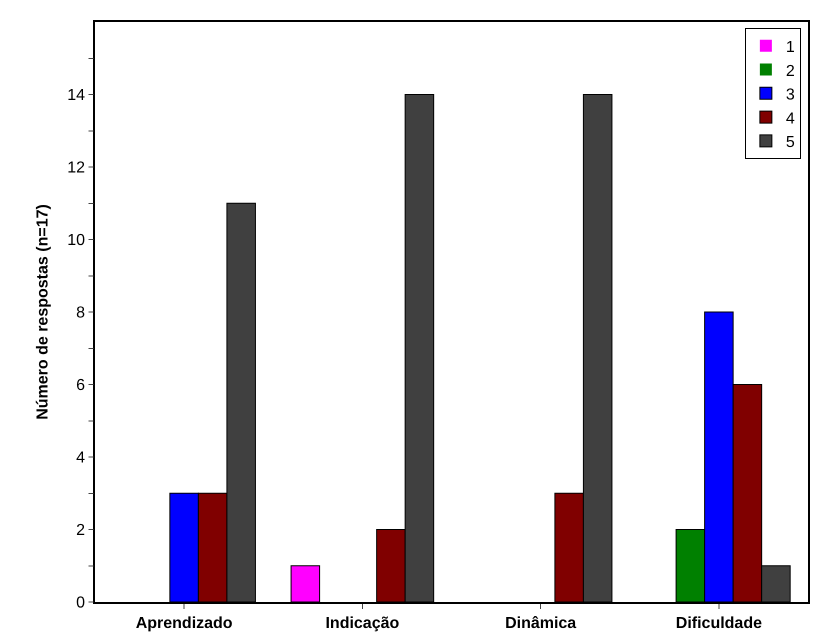 Image resolution: width=815 pixels, height=642 pixels. What do you see at coordinates (81, 603) in the screenshot?
I see `y-tick-label: 0` at bounding box center [81, 603].